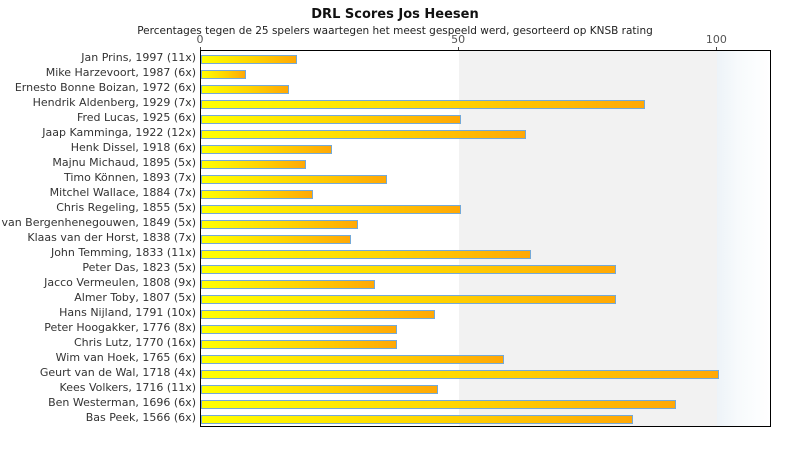 The image size is (790, 450). What do you see at coordinates (119, 132) in the screenshot?
I see `category-label: Jaap Kamminga, 1922 (12x)` at bounding box center [119, 132].